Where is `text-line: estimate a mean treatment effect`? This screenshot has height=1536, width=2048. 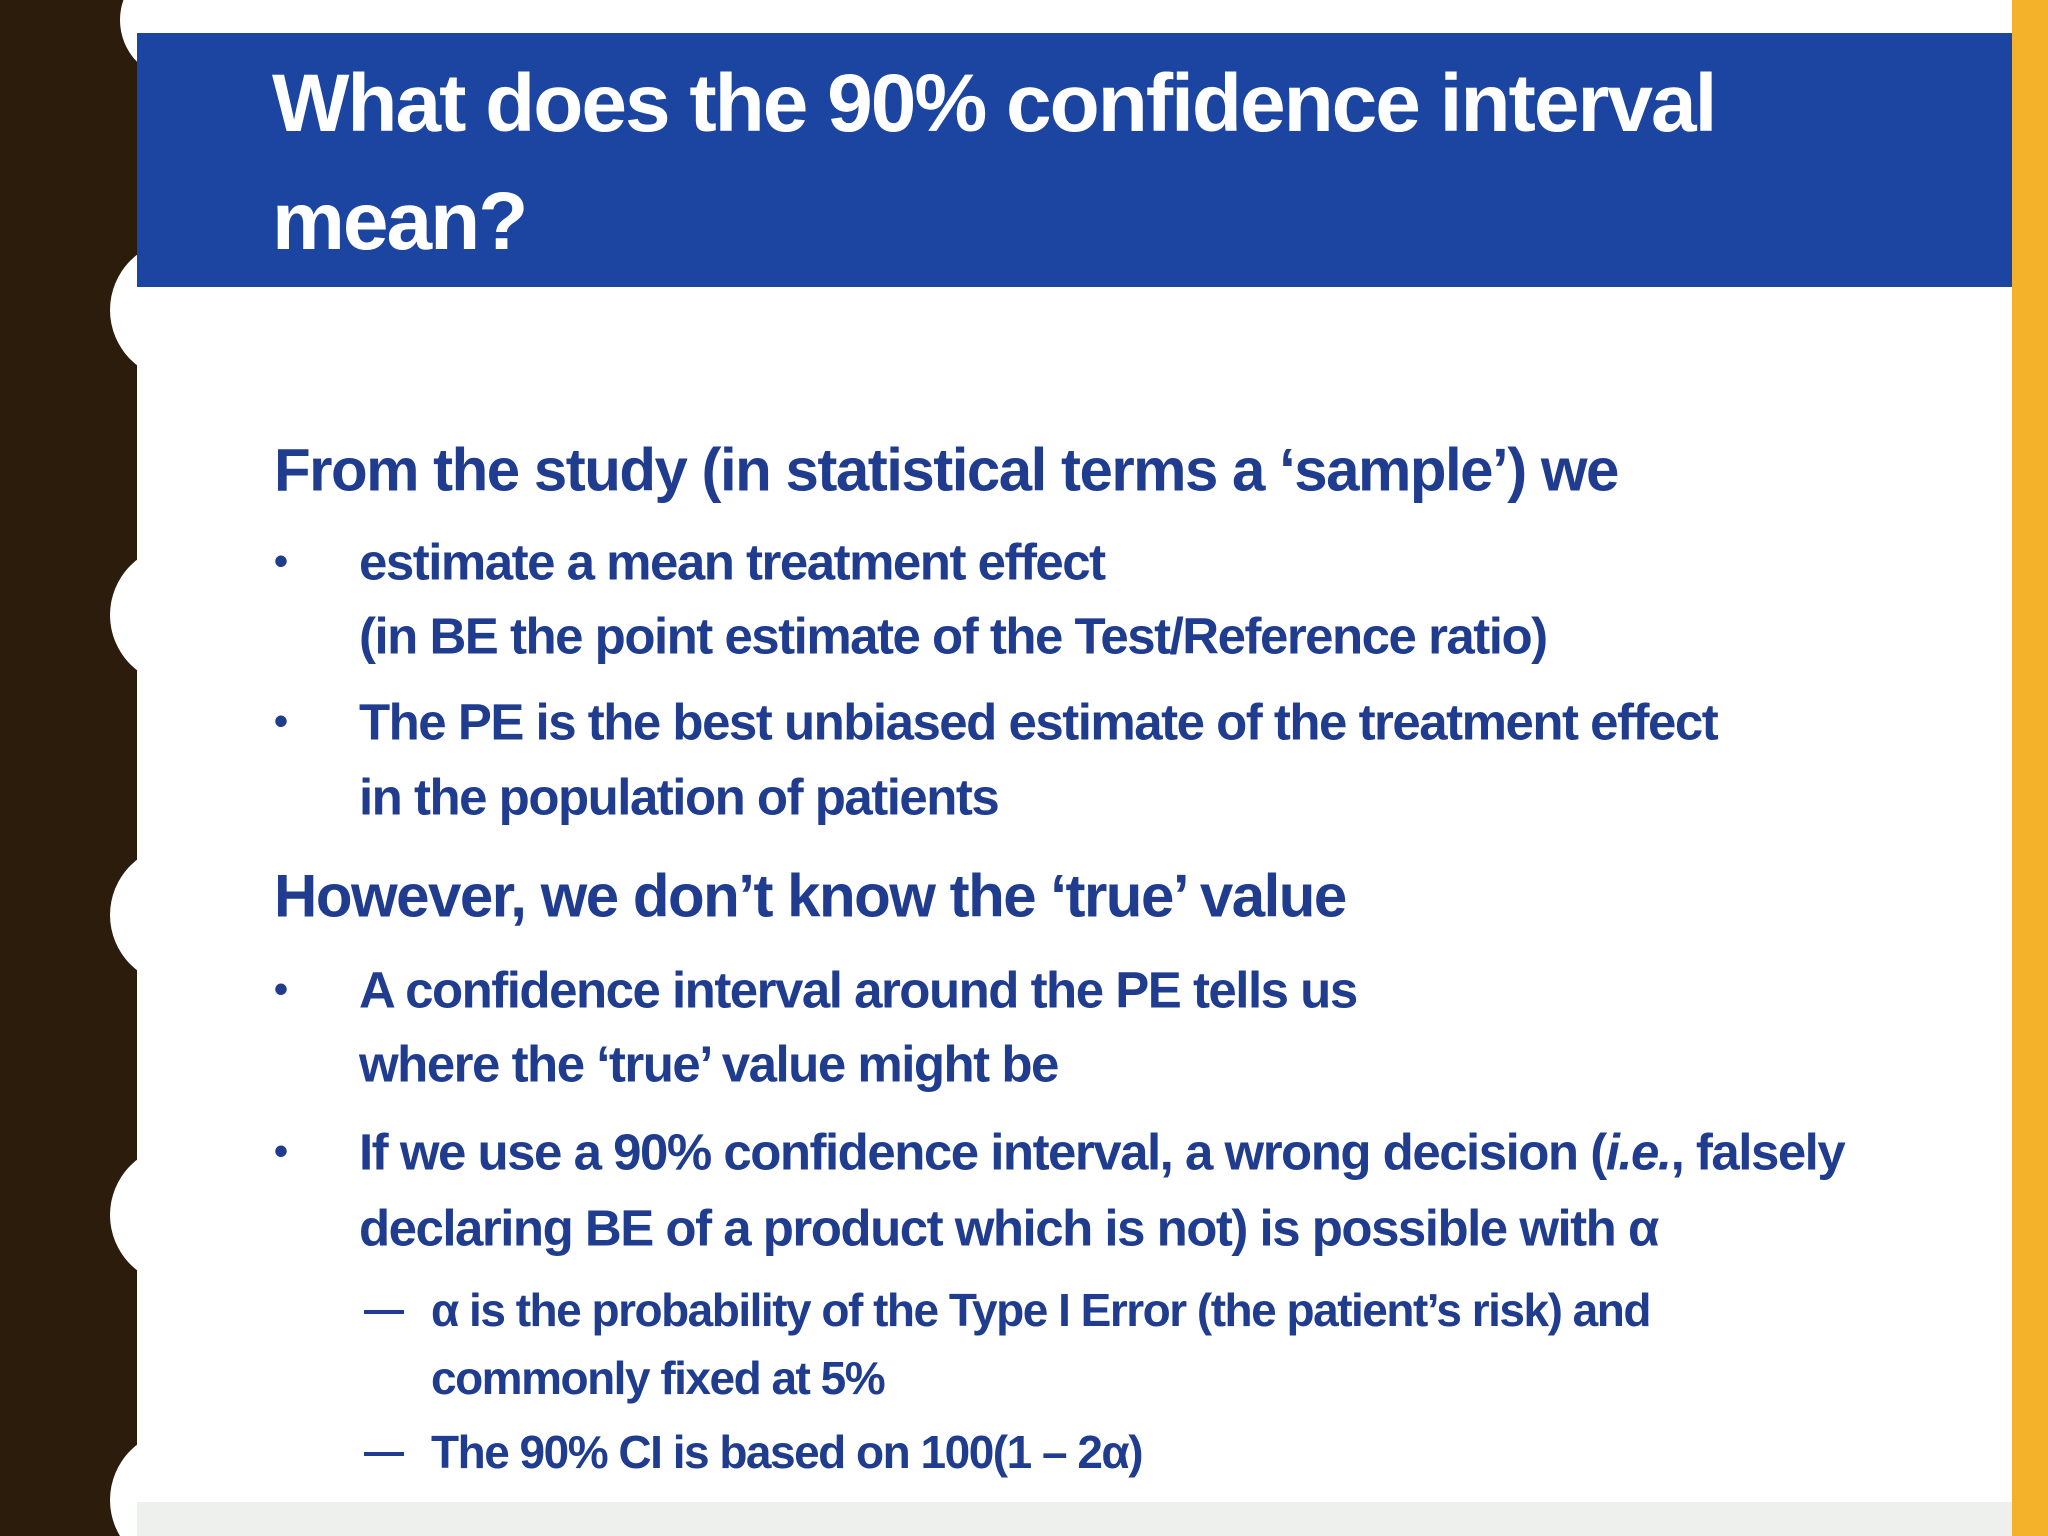 text-line: estimate a mean treatment effect is located at coordinates (732, 562).